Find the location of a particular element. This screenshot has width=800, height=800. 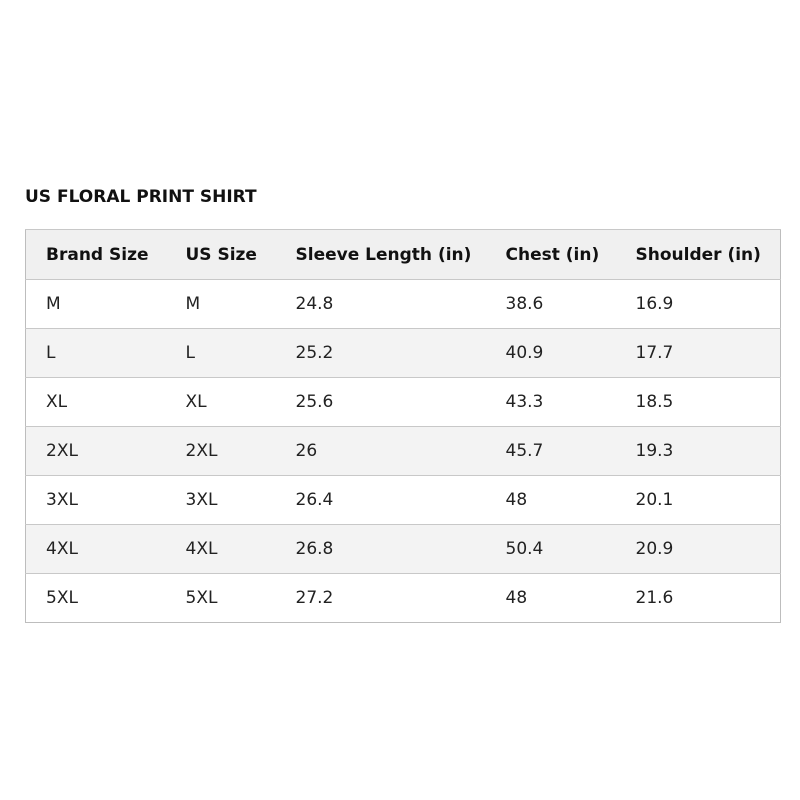

table-row: XL XL 25.6 43.3 18.5 is located at coordinates (403, 402).